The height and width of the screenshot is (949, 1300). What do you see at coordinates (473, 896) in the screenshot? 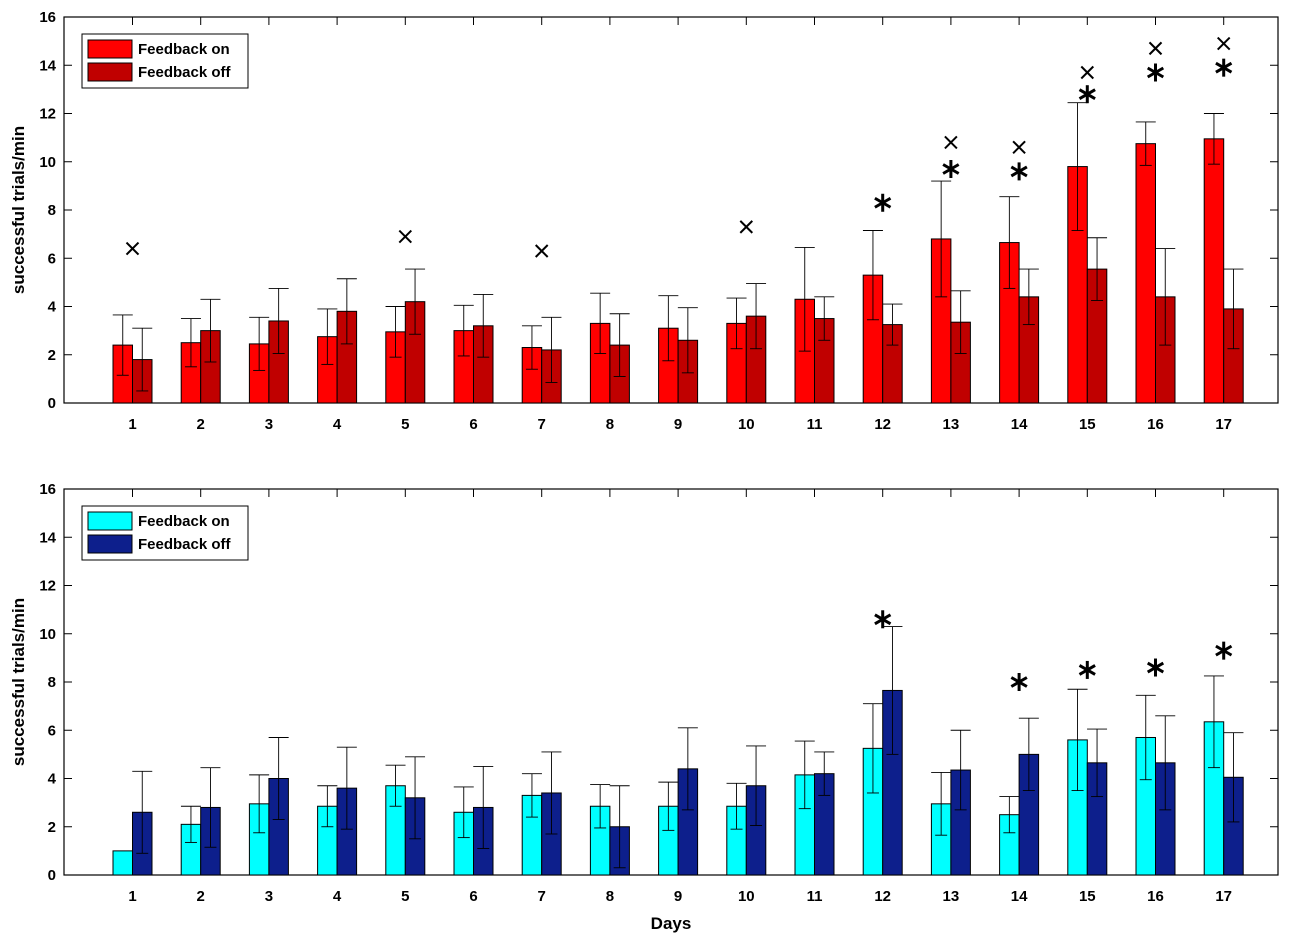
I see `bottom-xtick-label: 6` at bounding box center [473, 896].